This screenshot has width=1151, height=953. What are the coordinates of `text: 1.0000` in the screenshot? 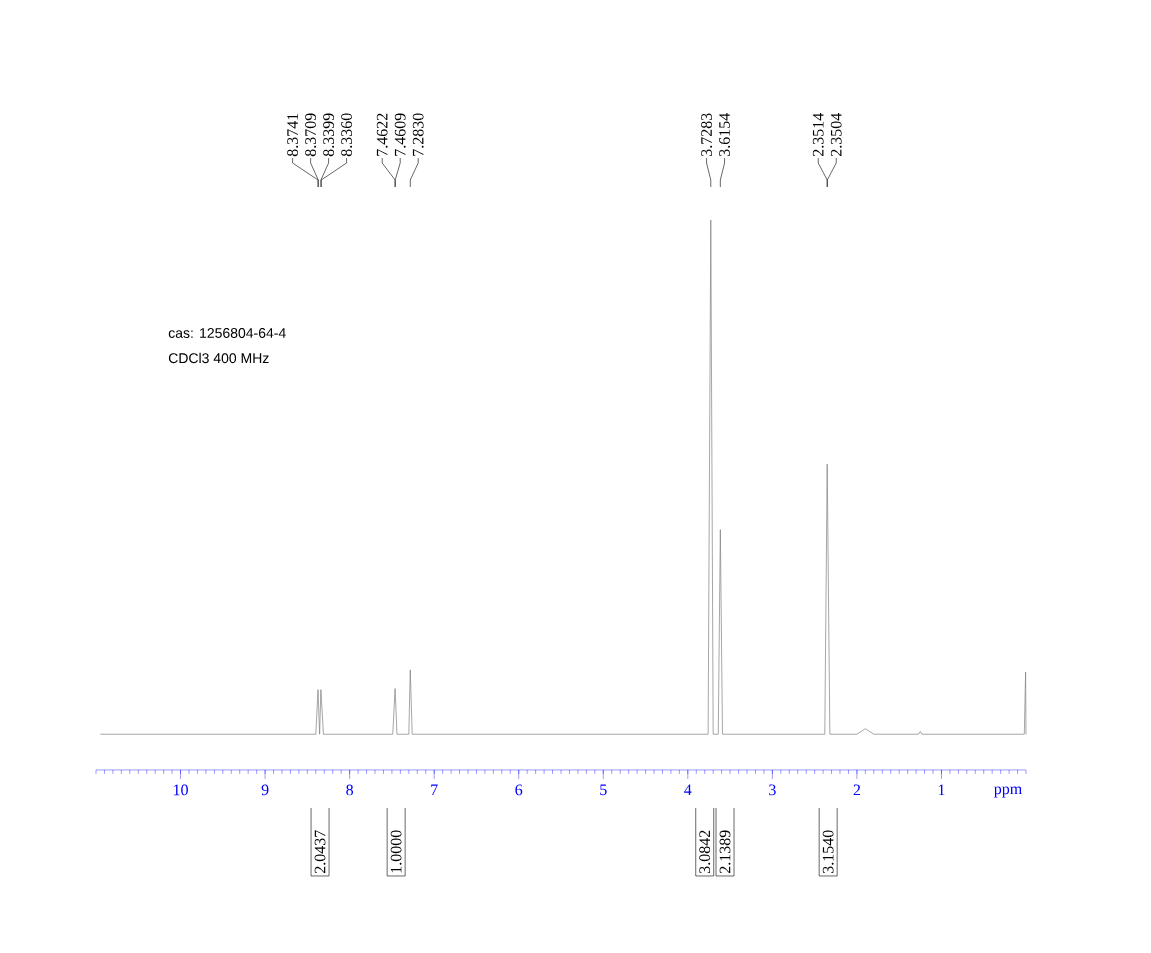 It's located at (396, 851).